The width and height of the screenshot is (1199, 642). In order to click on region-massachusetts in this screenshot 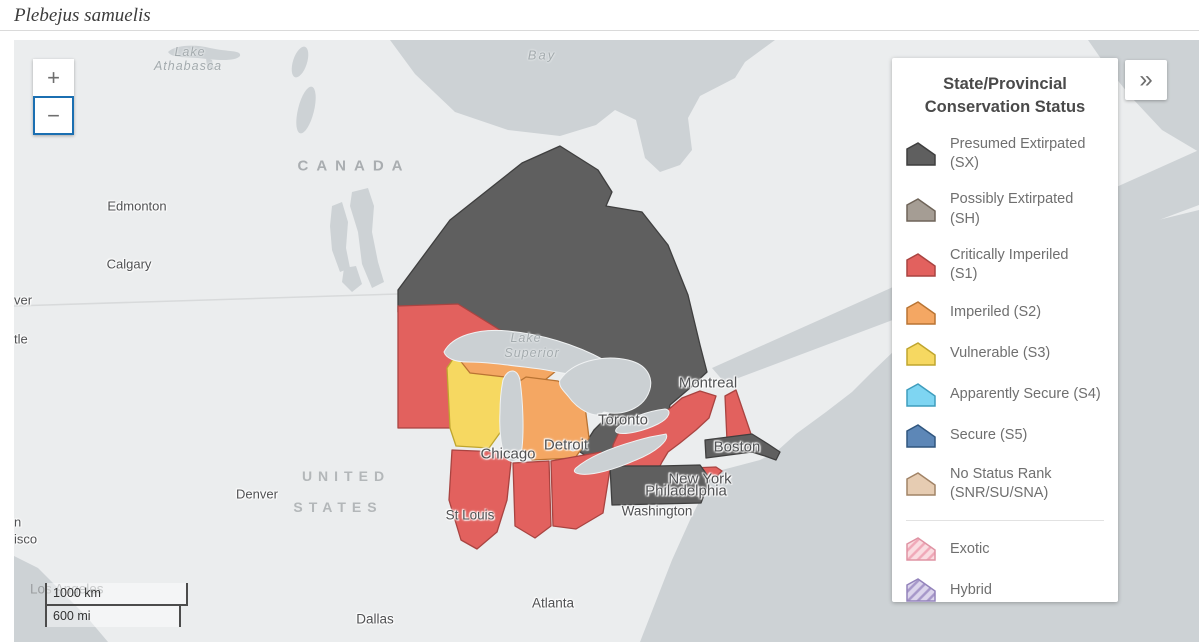, I will do `click(742, 447)`.